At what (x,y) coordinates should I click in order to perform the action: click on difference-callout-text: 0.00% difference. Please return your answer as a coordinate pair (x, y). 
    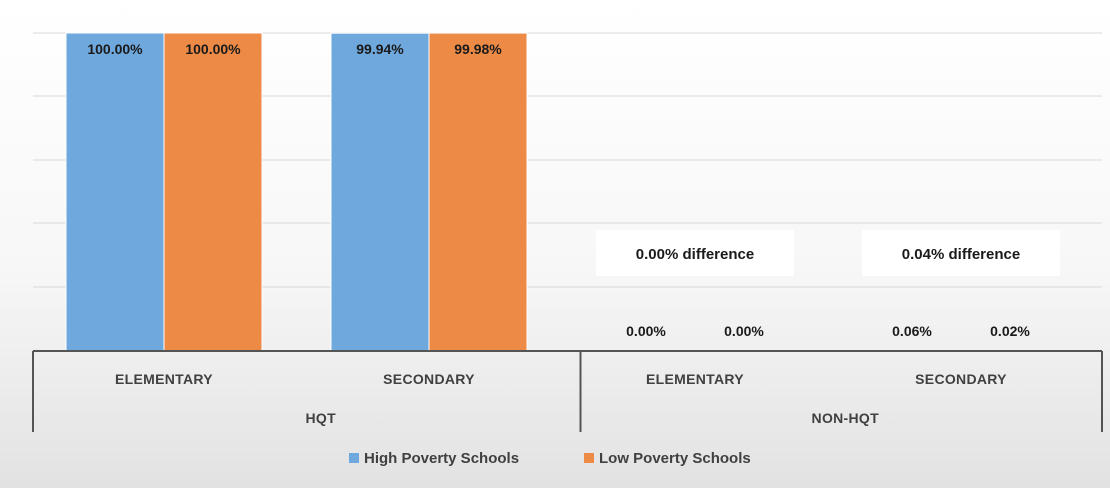
    Looking at the image, I should click on (695, 254).